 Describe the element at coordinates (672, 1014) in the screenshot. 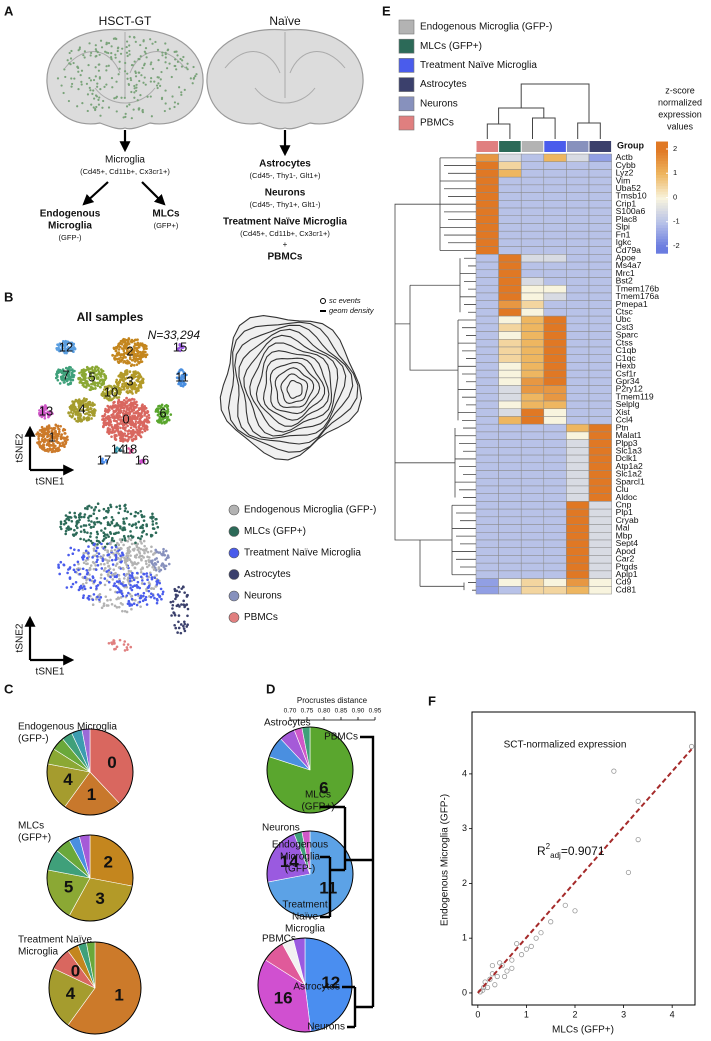

I see `tick-label: 4` at that location.